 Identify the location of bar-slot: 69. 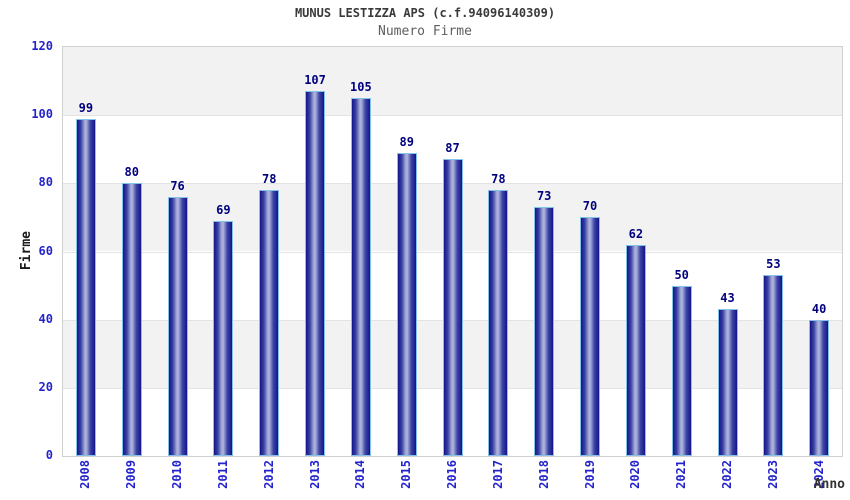
(223, 251).